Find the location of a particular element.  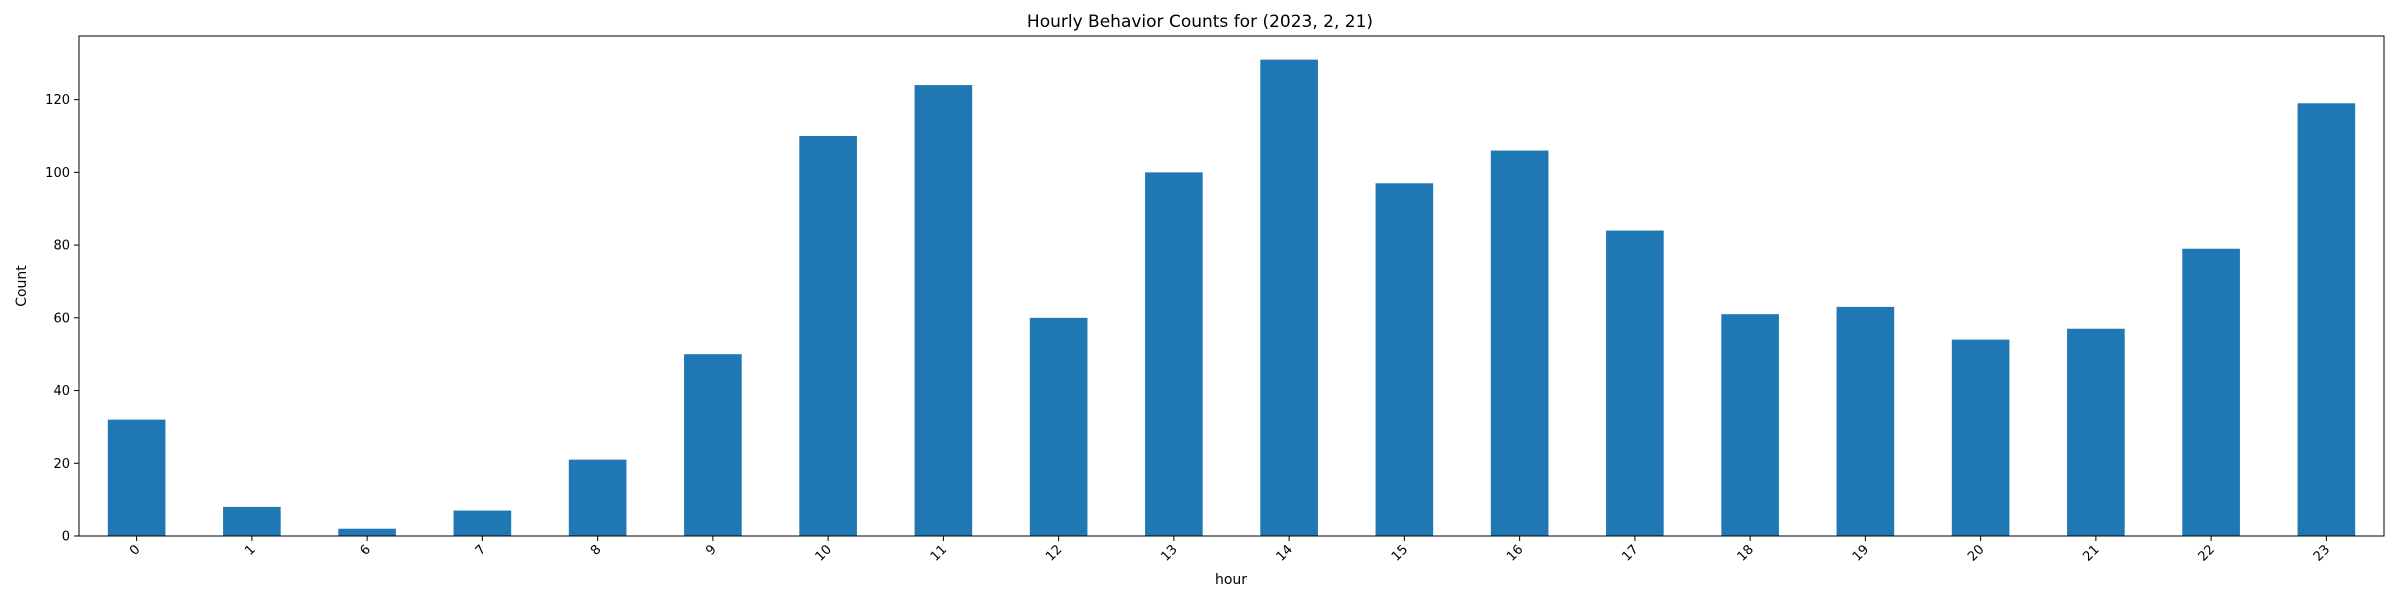

y-tick-label: 60 is located at coordinates (61, 318).